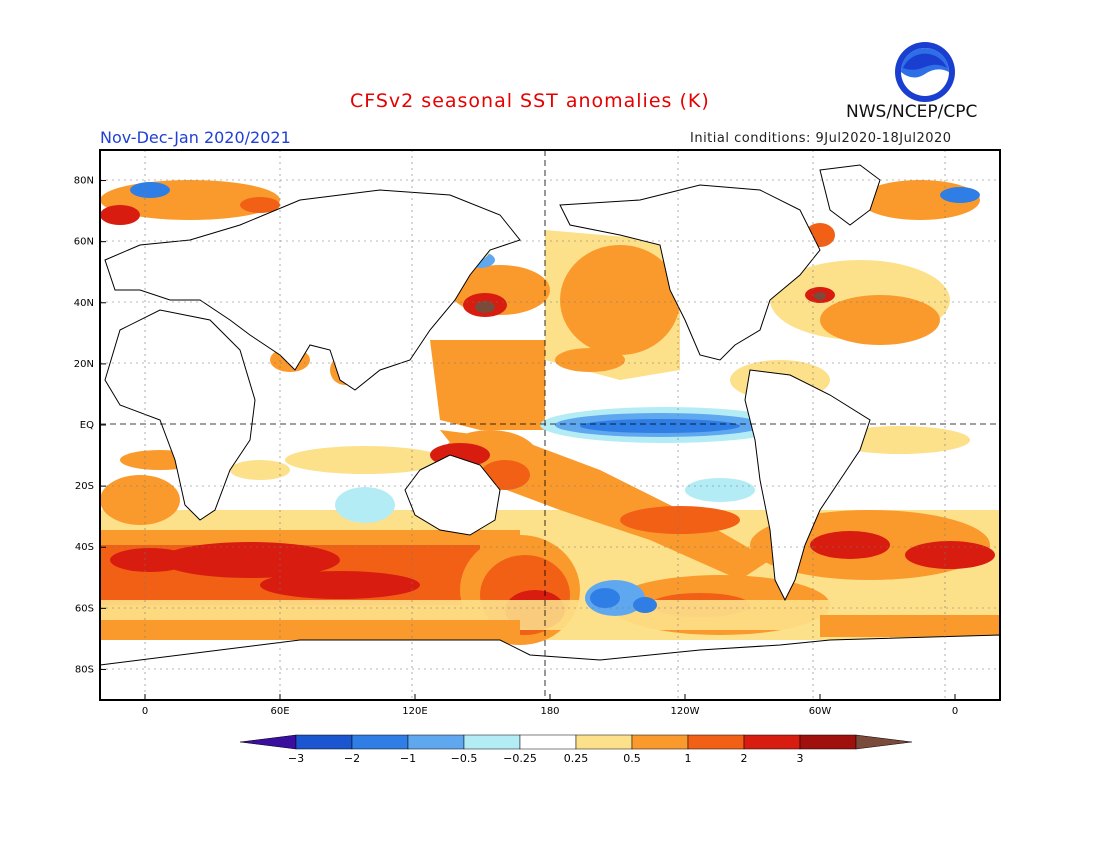 The width and height of the screenshot is (1100, 850). I want to click on colorbar-label: 1, so click(688, 758).